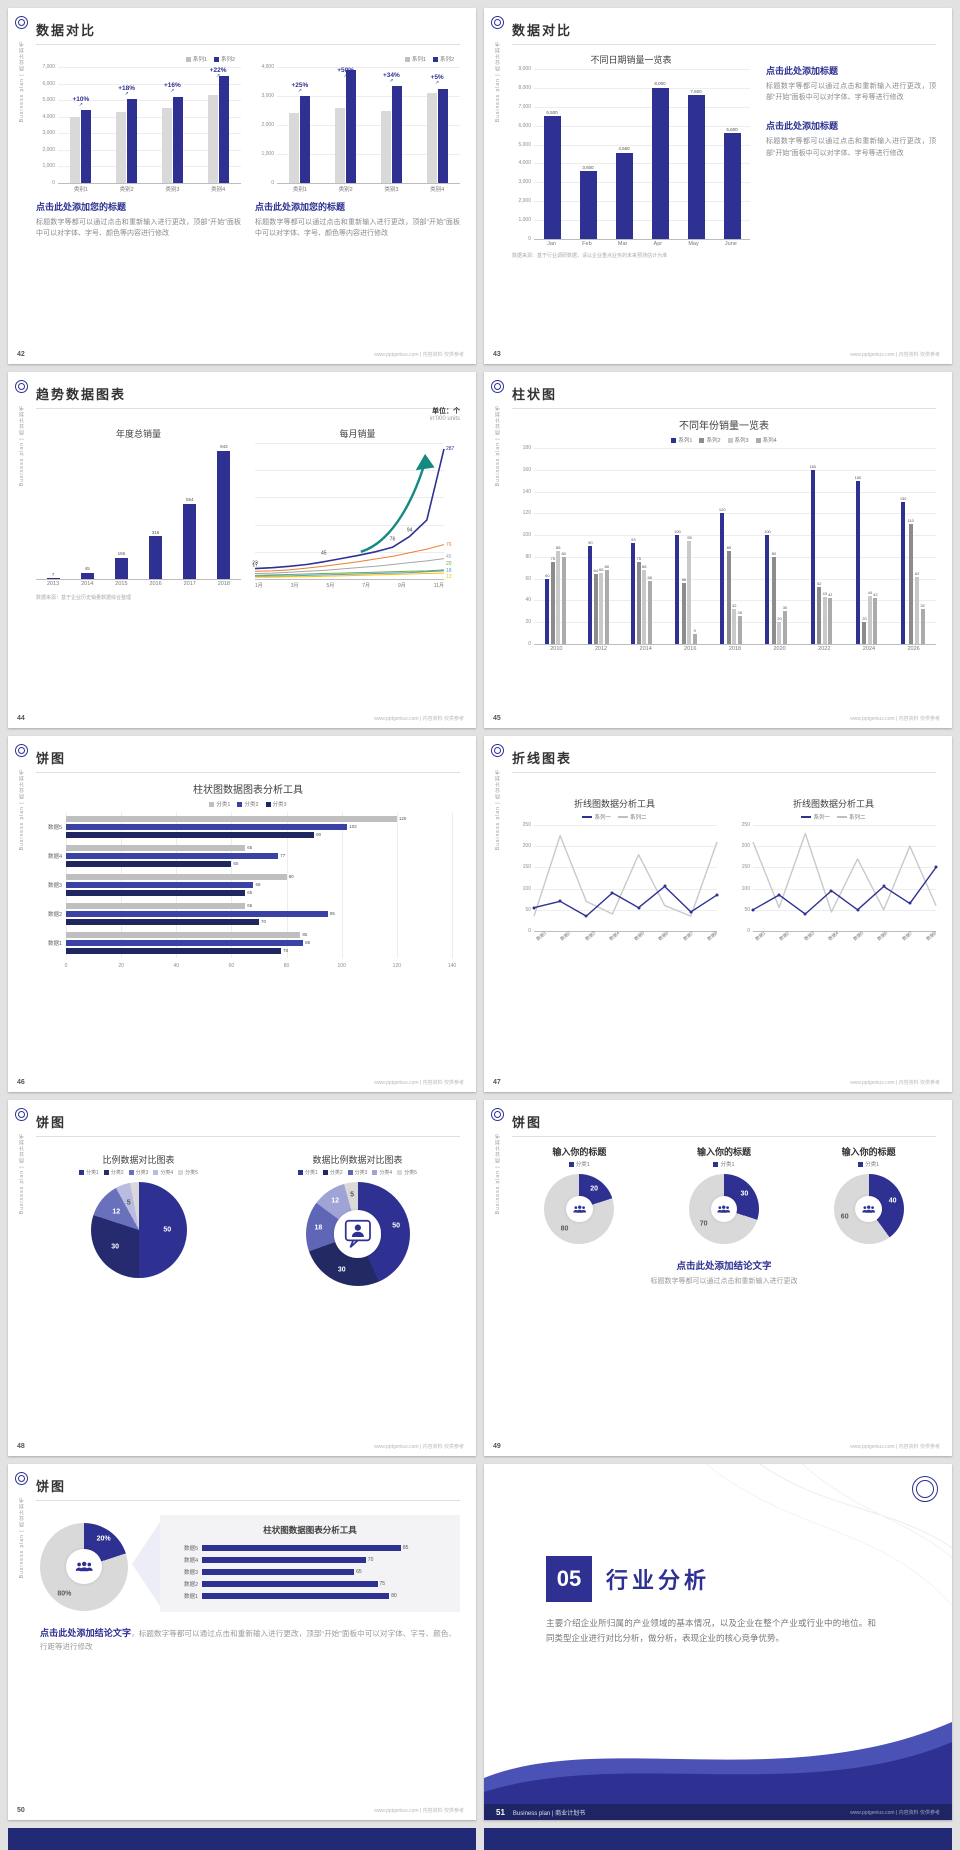 The image size is (960, 1850). Describe the element at coordinates (382, 1584) in the screenshot. I see `bar-value-label: 75` at that location.